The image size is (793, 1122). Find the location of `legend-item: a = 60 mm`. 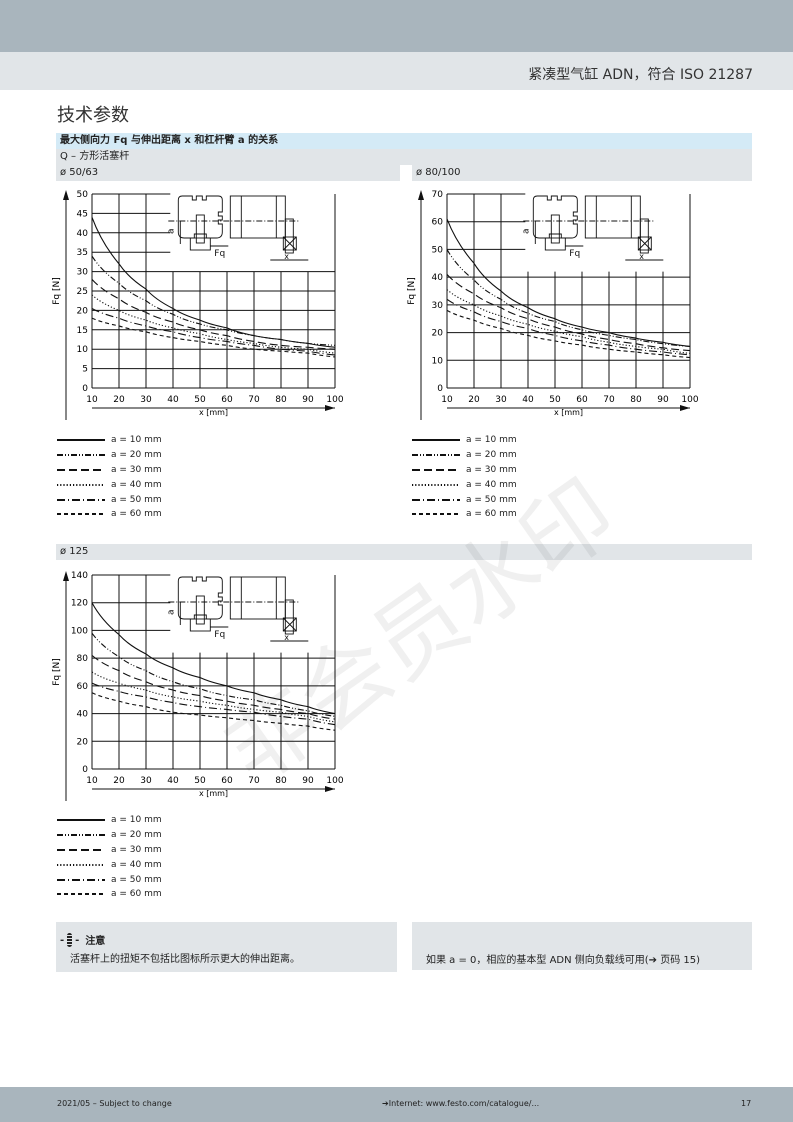

legend-item: a = 60 mm is located at coordinates (109, 894).